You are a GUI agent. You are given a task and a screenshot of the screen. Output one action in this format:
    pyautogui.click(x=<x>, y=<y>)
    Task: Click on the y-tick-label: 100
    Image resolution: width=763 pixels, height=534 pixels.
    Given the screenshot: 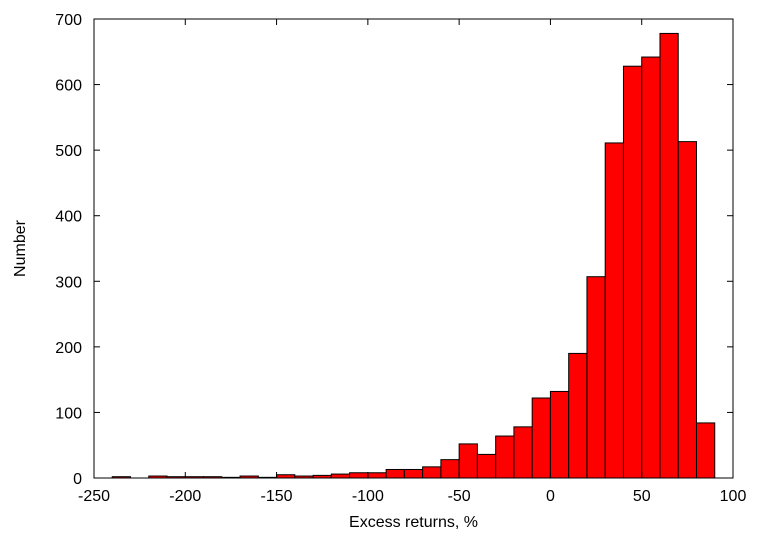 What is the action you would take?
    pyautogui.click(x=68, y=413)
    